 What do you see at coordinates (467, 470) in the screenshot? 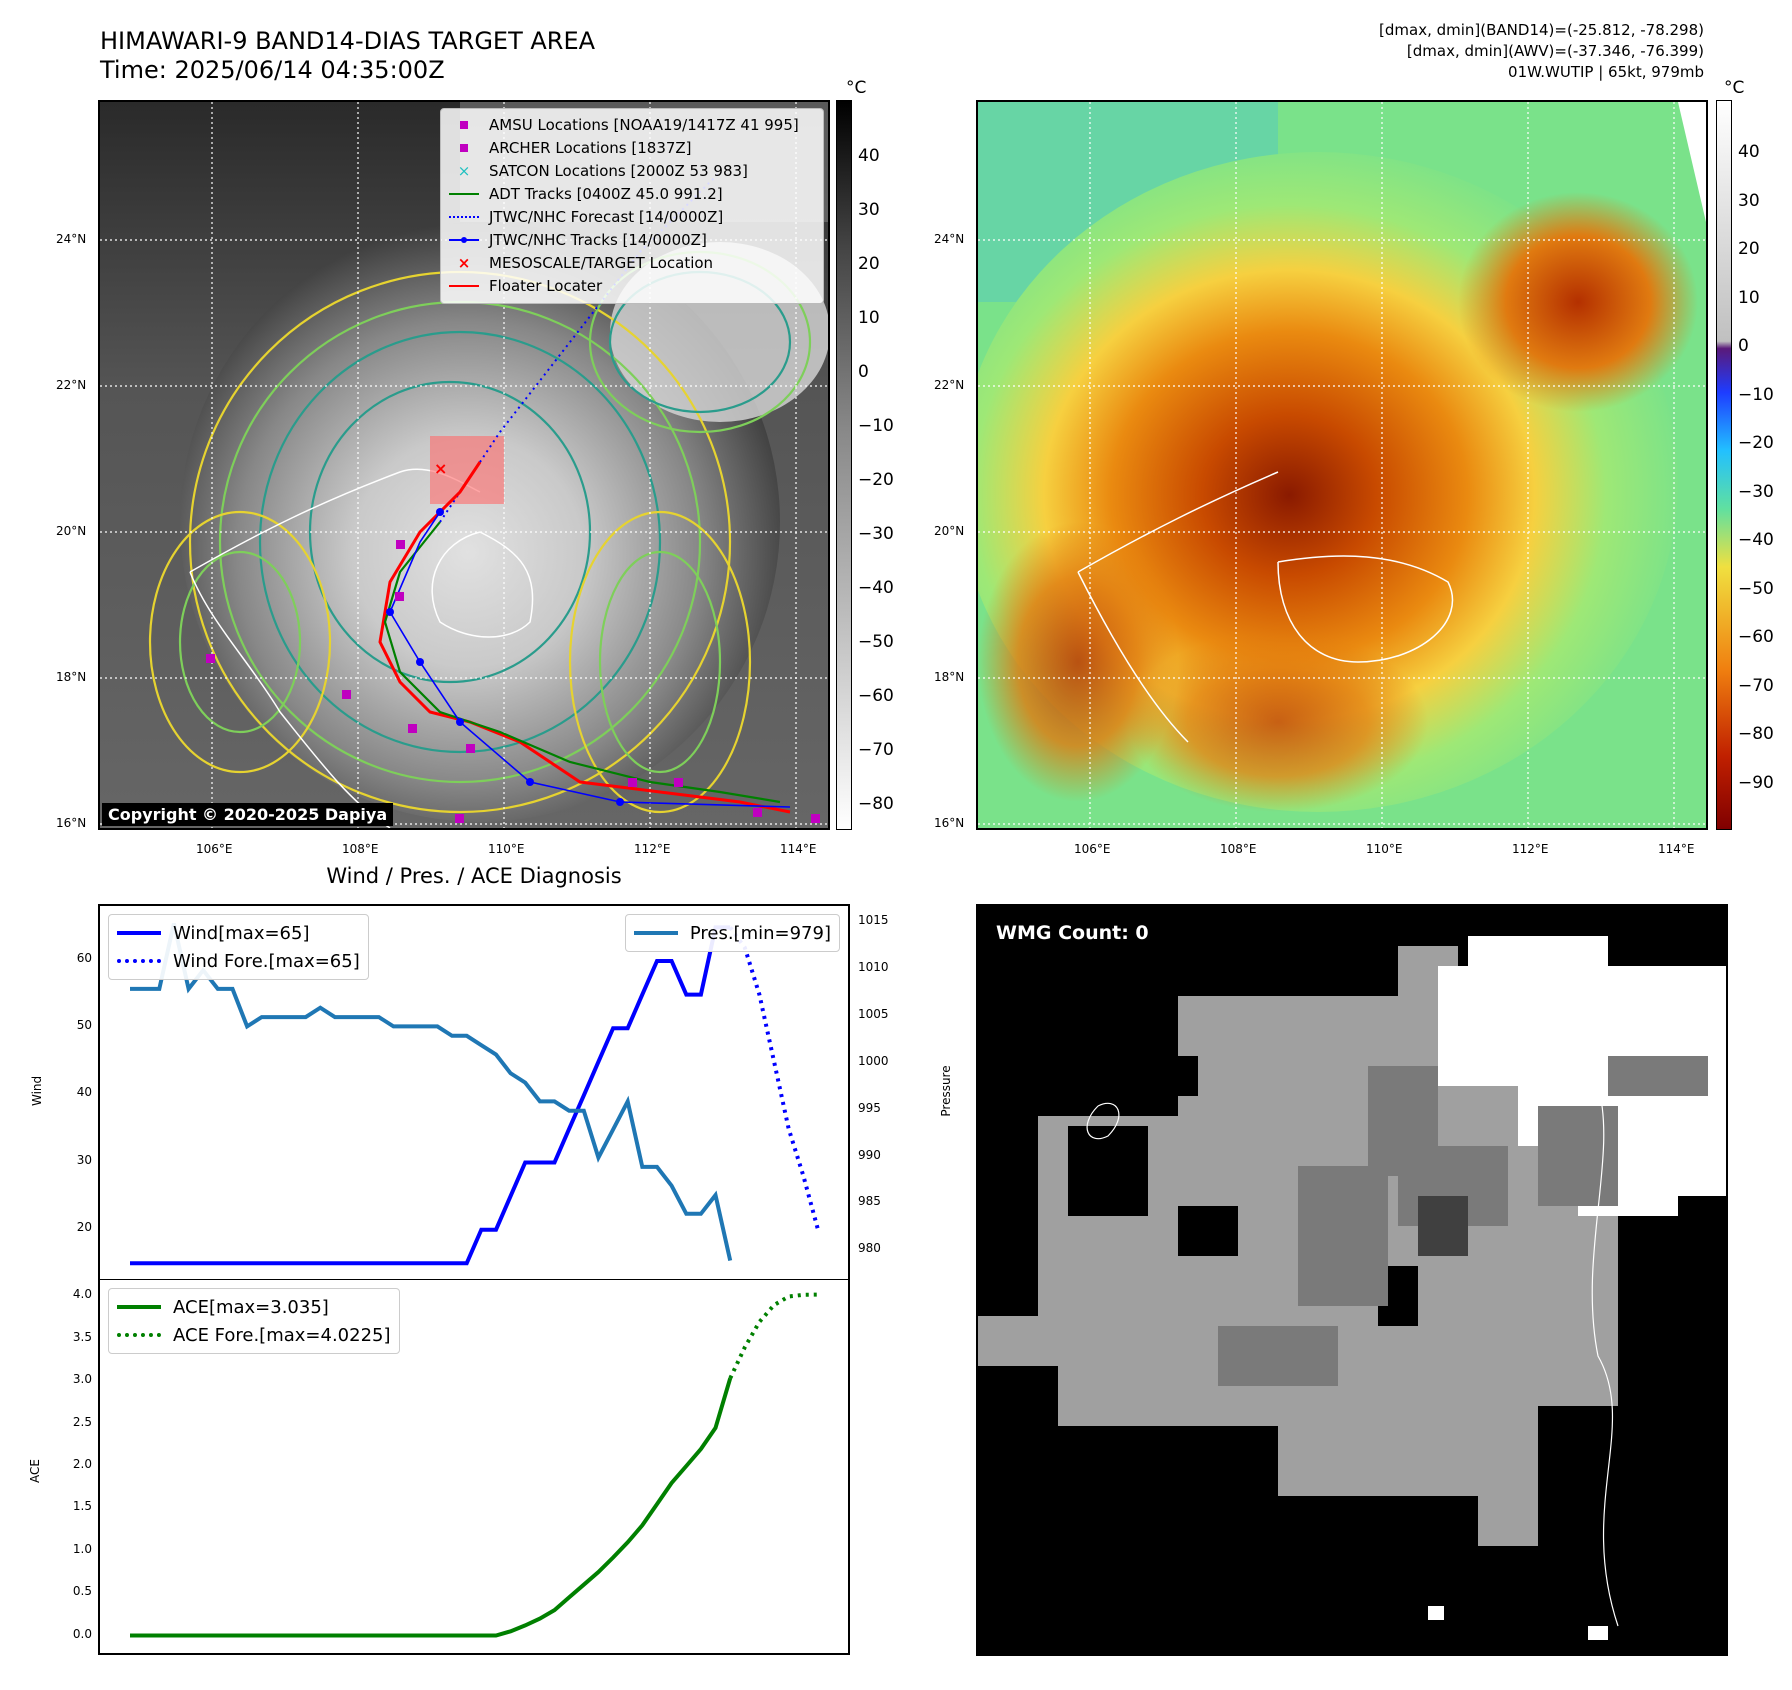
I see `target-box` at bounding box center [467, 470].